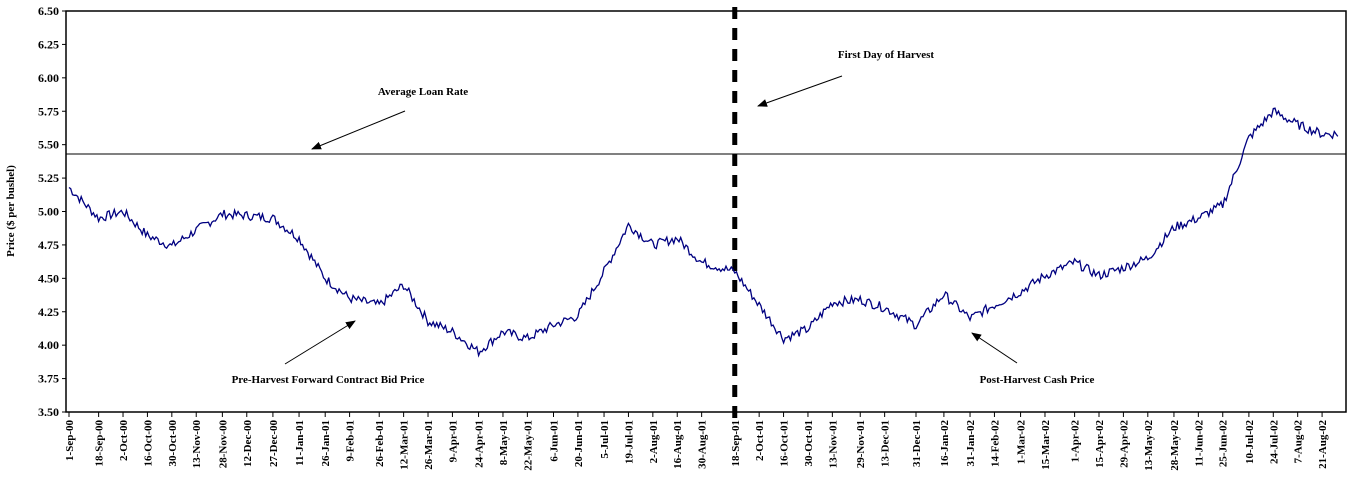  What do you see at coordinates (173, 443) in the screenshot?
I see `x-tick-label: 30-Oct-00` at bounding box center [173, 443].